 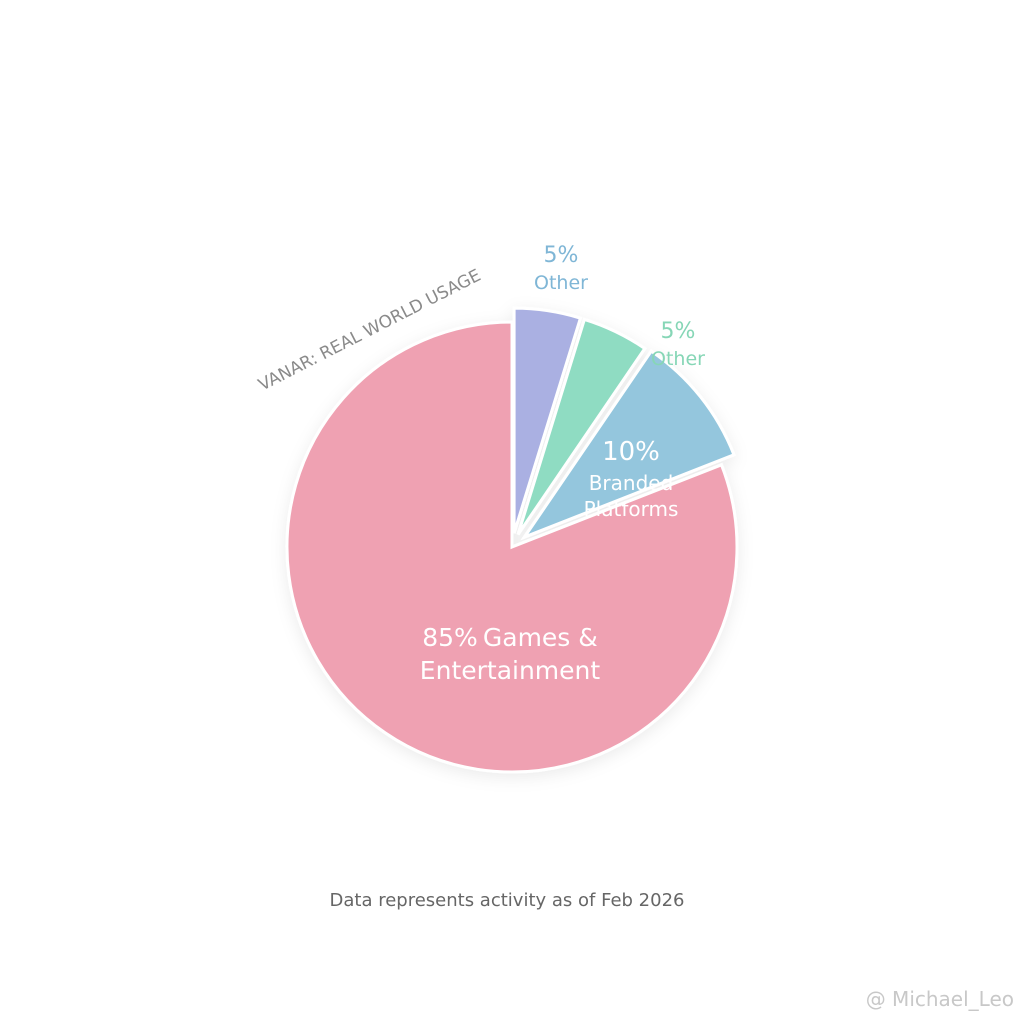 What do you see at coordinates (631, 495) in the screenshot?
I see `category-label: Branded Platforms` at bounding box center [631, 495].